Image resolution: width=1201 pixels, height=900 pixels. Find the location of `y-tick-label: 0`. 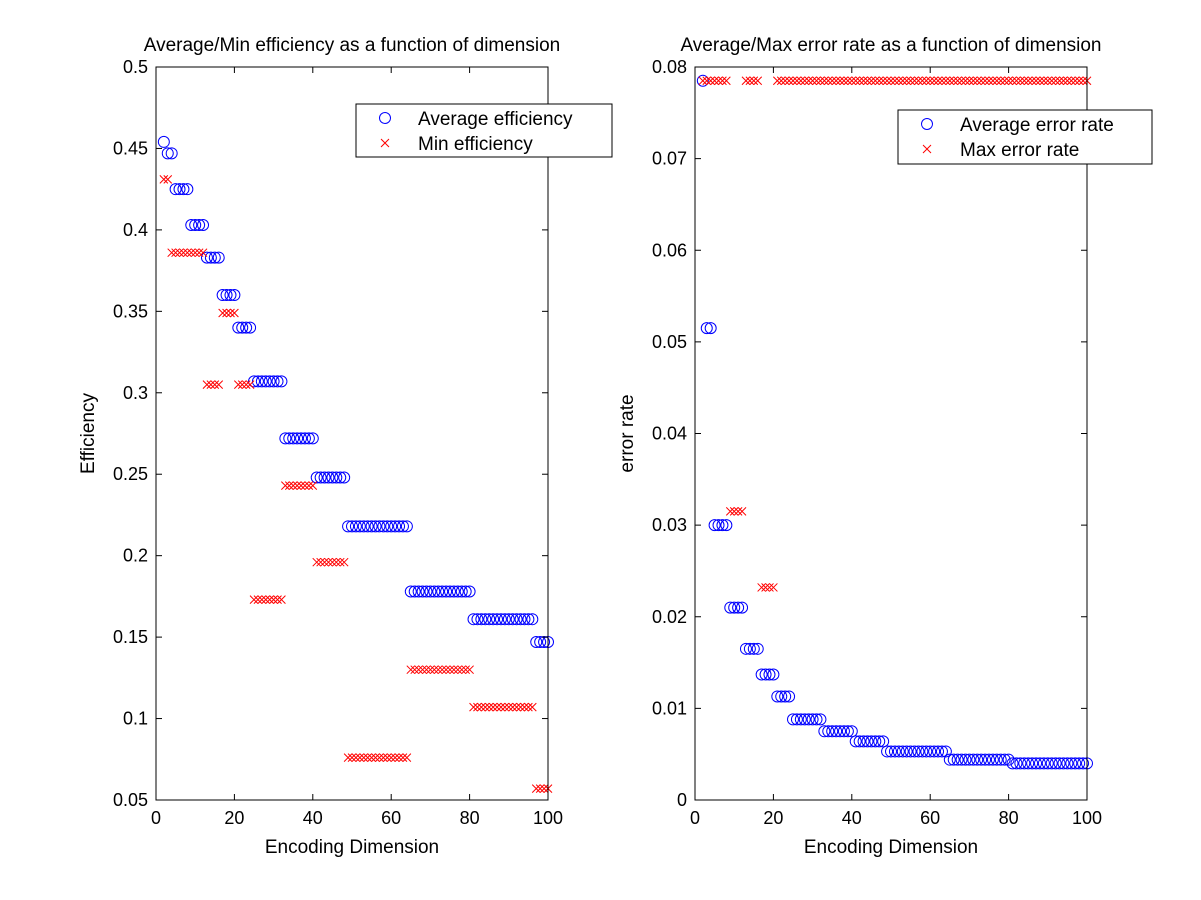

y-tick-label: 0 is located at coordinates (682, 800).